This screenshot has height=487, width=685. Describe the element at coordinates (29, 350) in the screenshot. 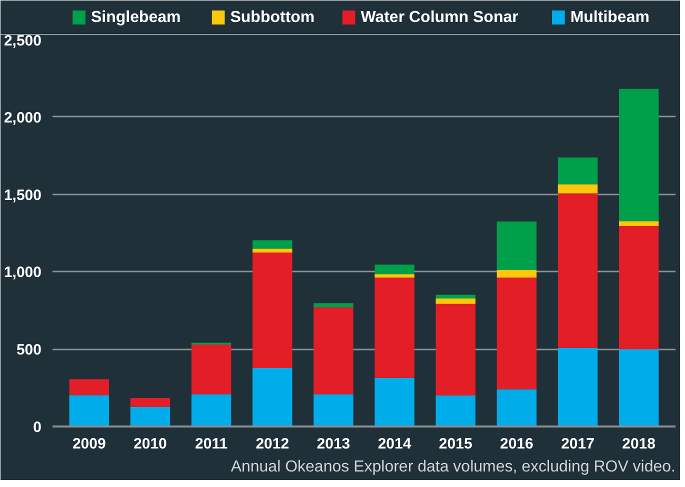

I see `y-tick-label: 500` at that location.